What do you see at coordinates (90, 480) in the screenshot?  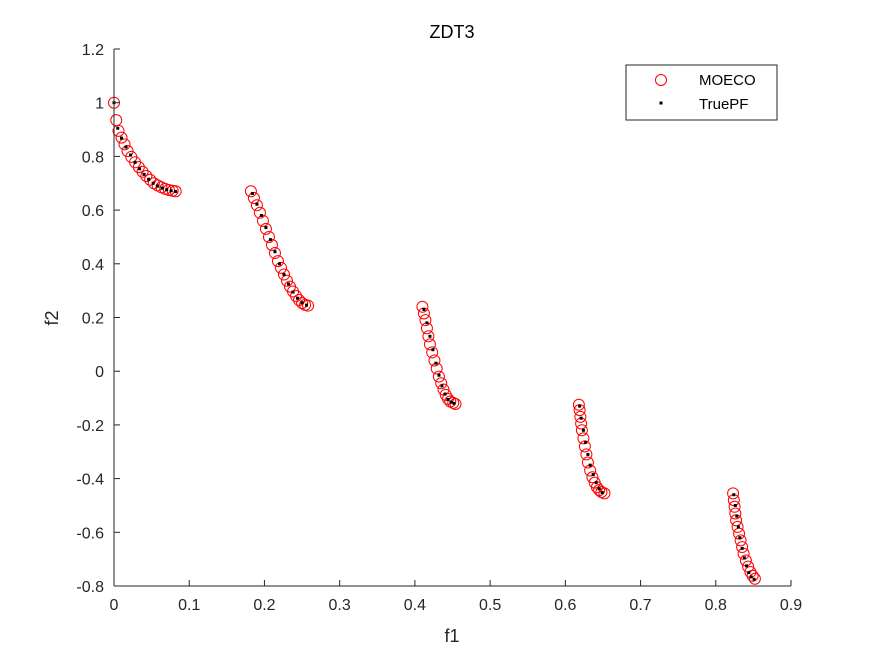 I see `y-tick-label: -0.4` at bounding box center [90, 480].